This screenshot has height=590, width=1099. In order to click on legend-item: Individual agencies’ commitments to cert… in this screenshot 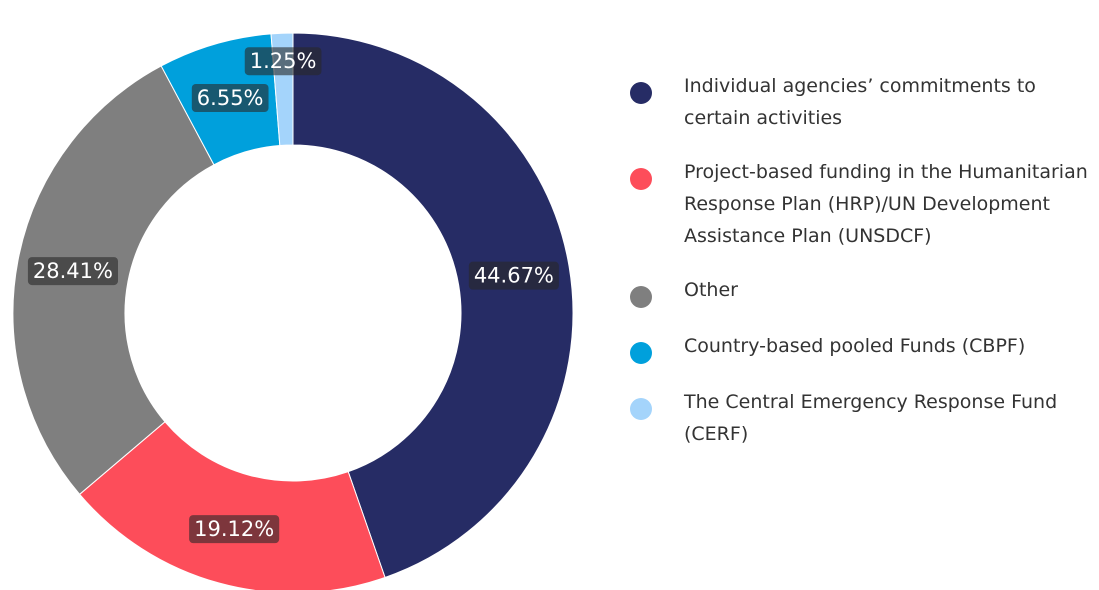, I will do `click(864, 102)`.